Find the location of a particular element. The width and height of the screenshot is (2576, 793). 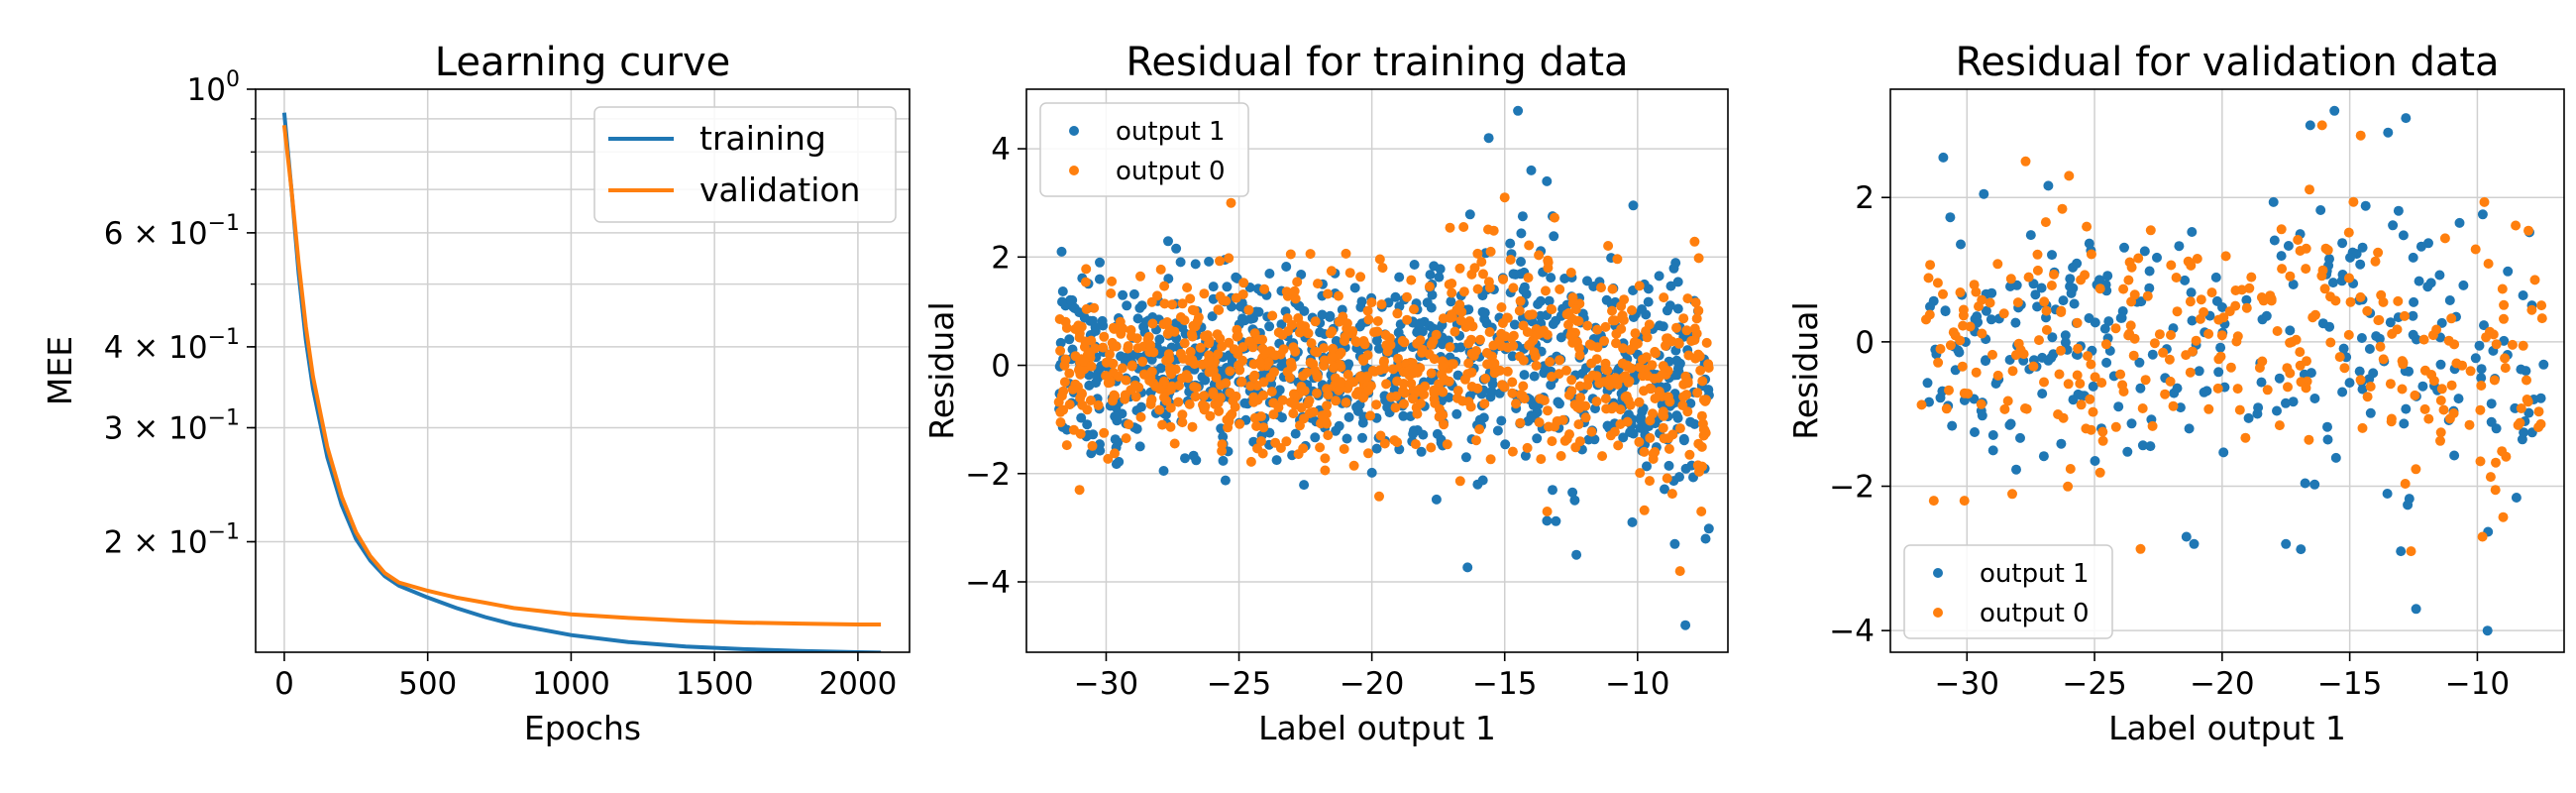

x-tick-label: 1500 is located at coordinates (715, 684).